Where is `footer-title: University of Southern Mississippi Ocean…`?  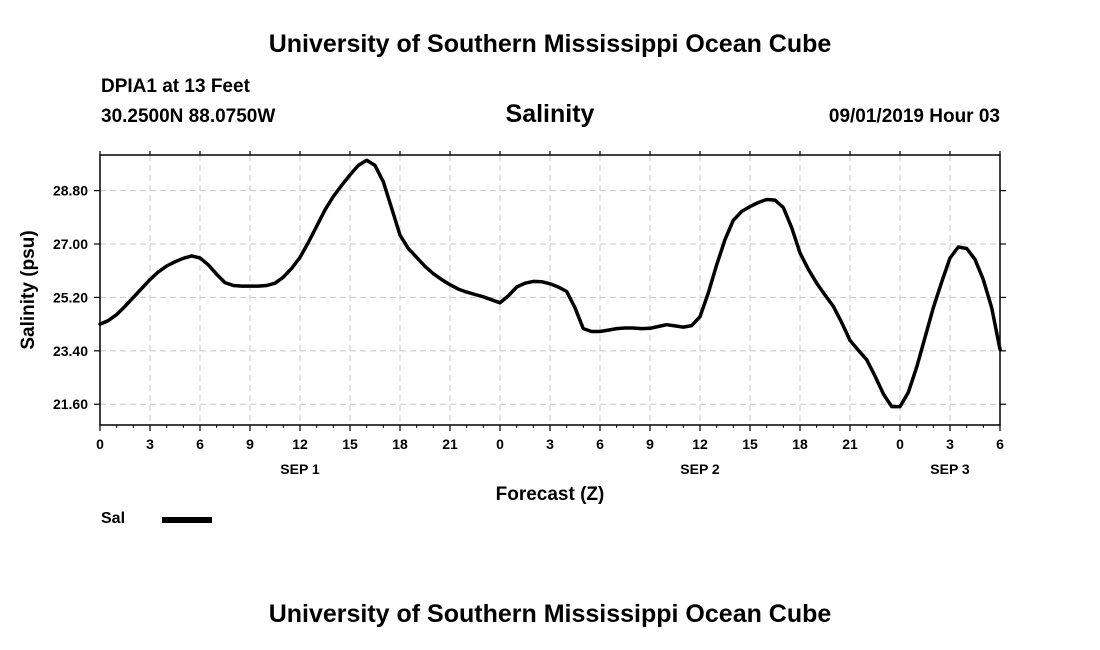 footer-title: University of Southern Mississippi Ocean… is located at coordinates (550, 614).